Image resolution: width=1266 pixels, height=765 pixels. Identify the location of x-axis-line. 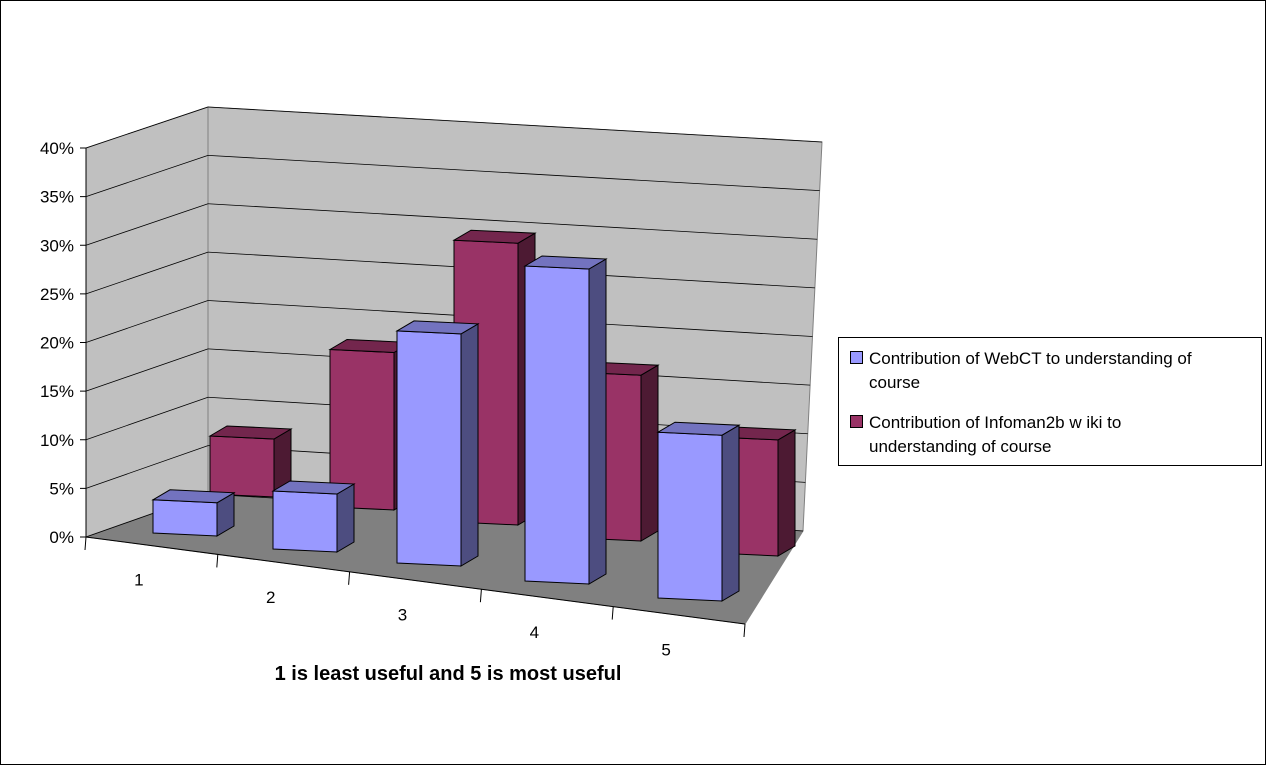
(415, 580).